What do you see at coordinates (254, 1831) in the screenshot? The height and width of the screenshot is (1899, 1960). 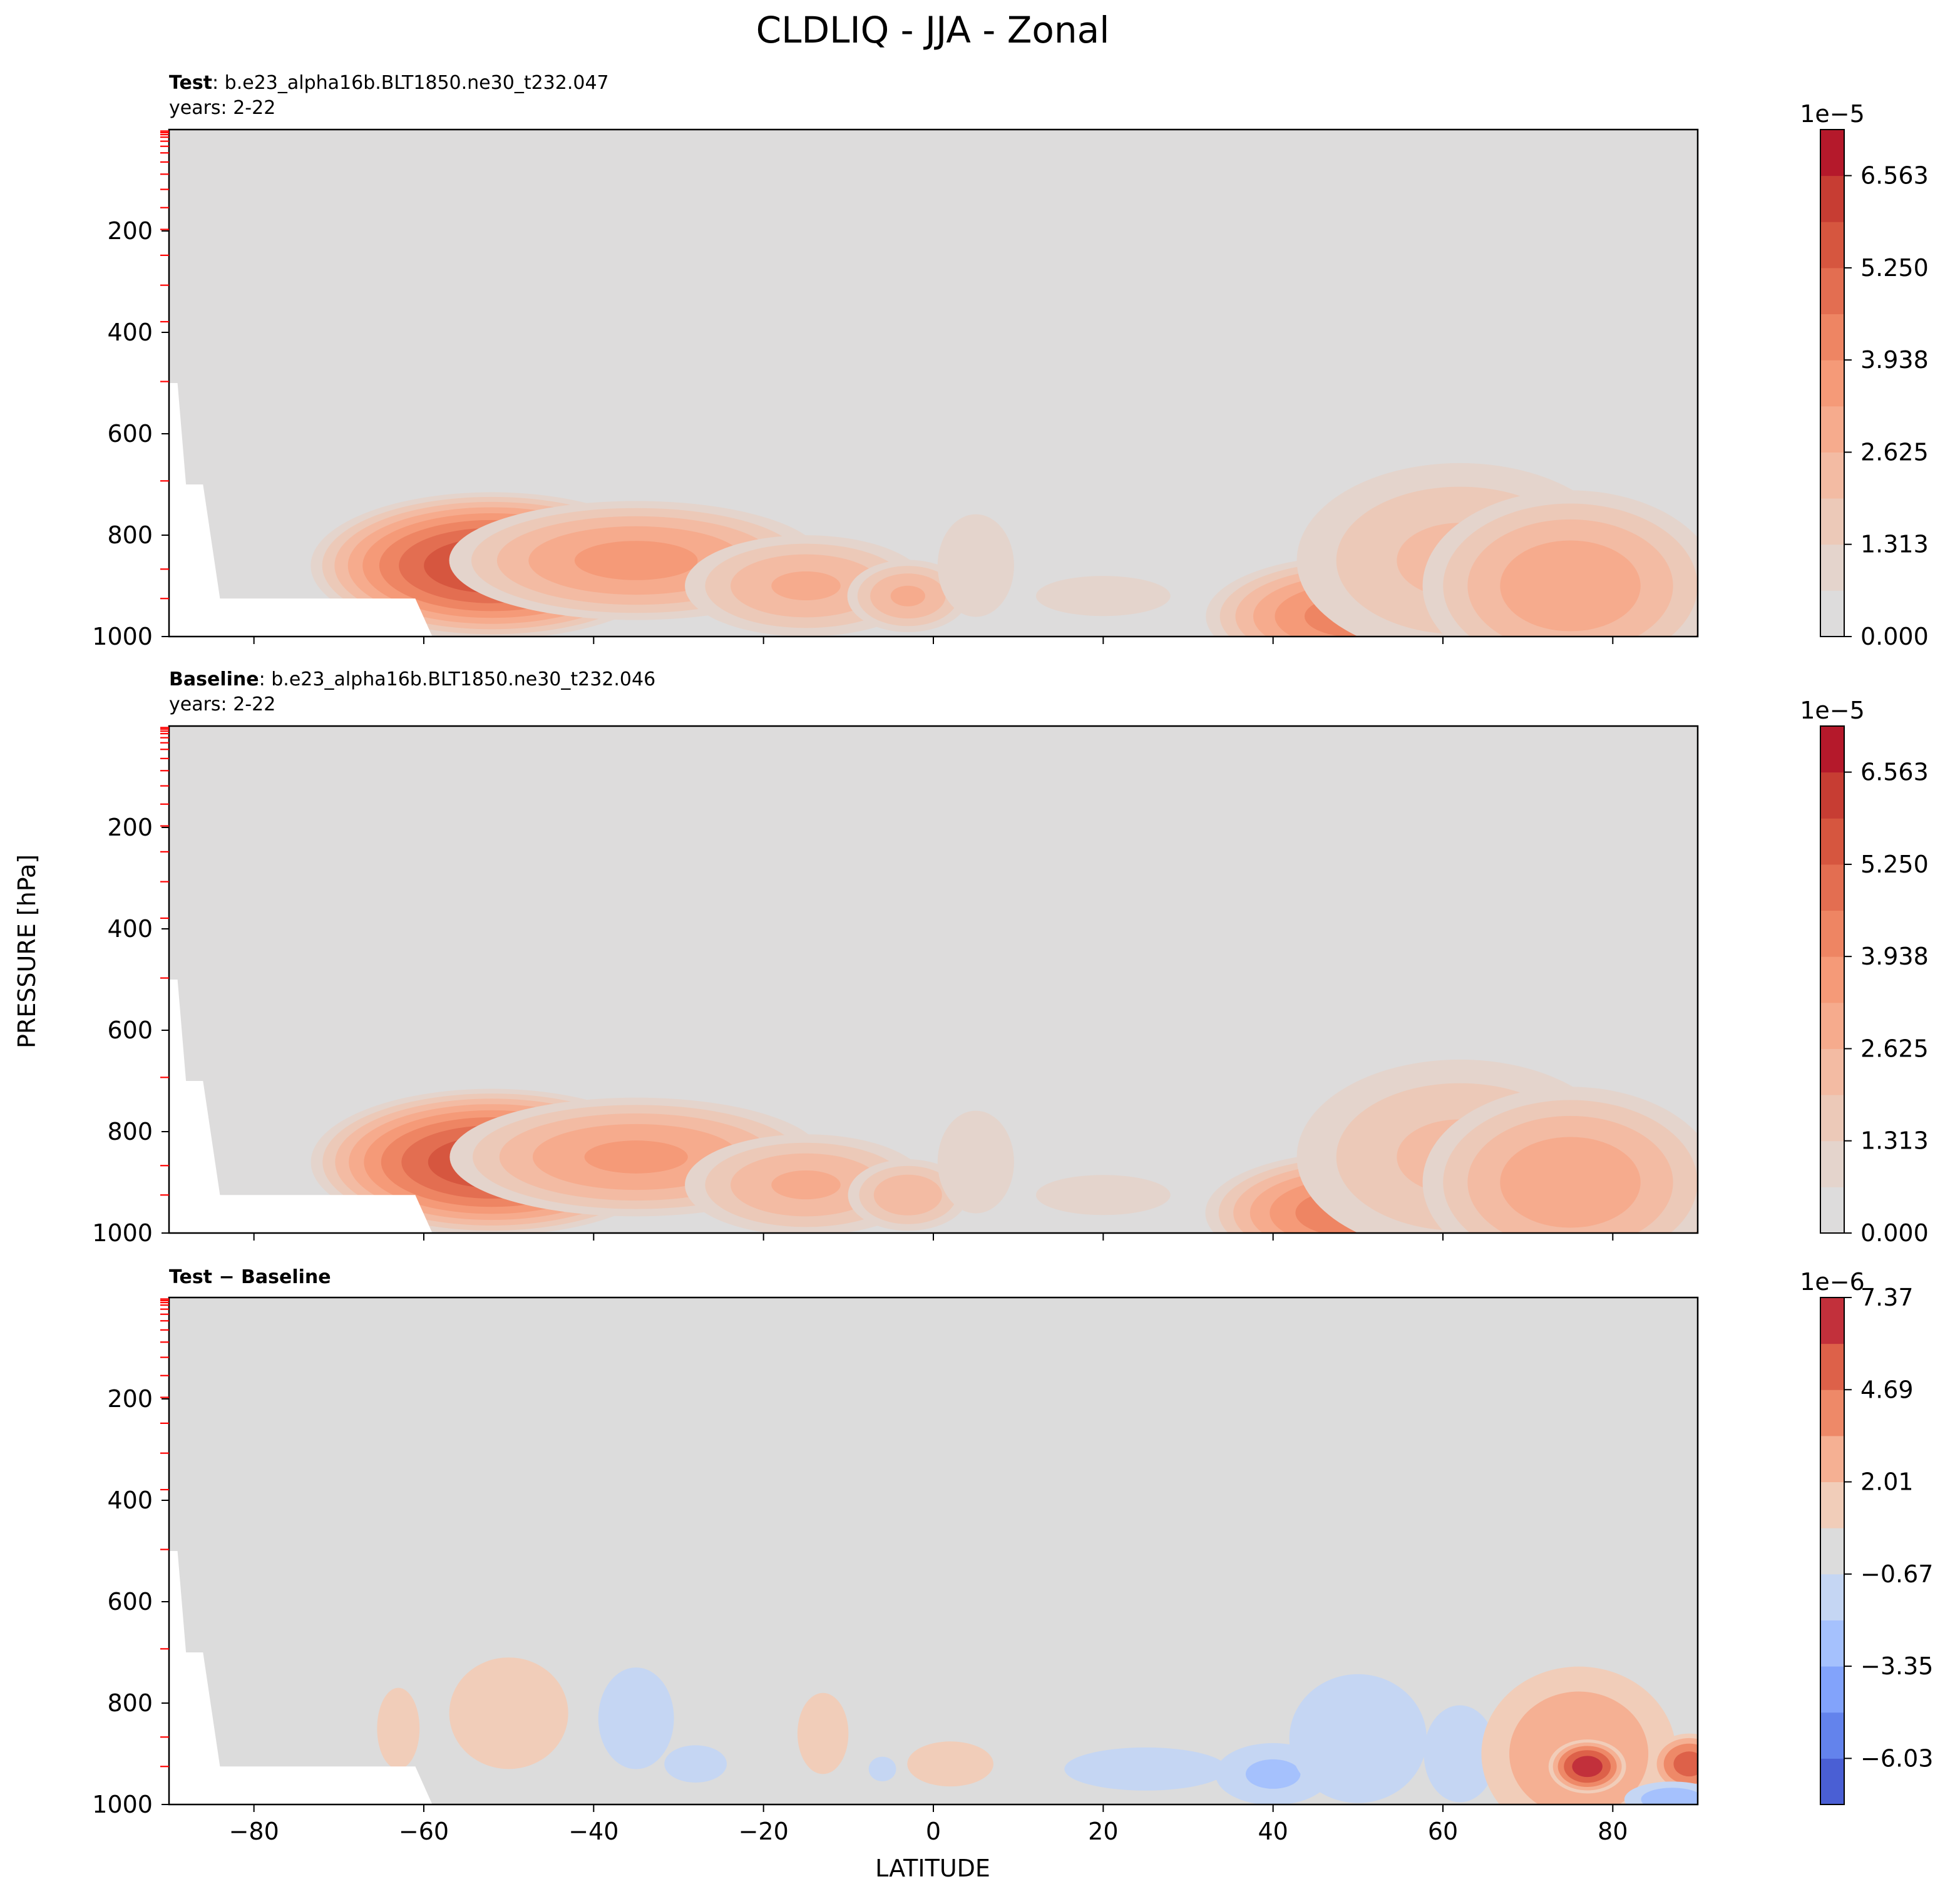 I see `x-tick-label: −80` at bounding box center [254, 1831].